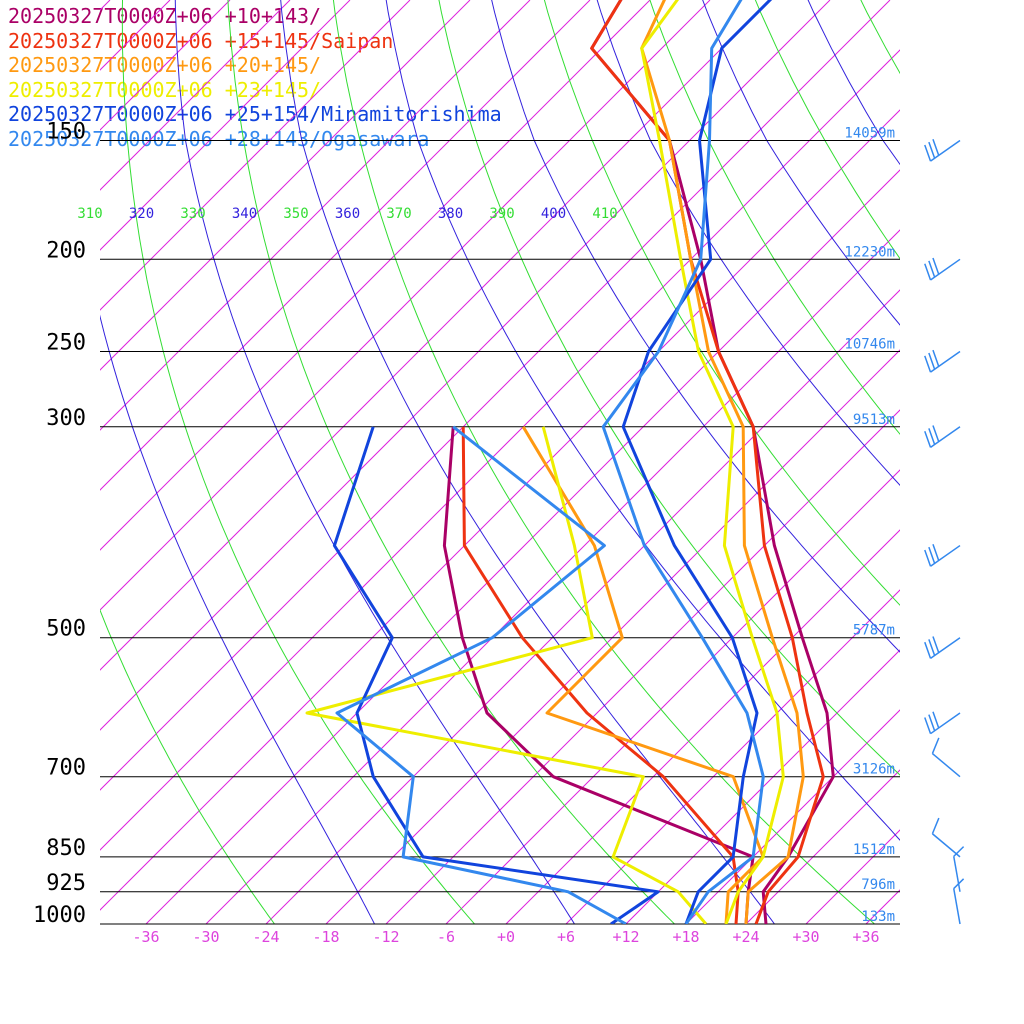 This screenshot has height=1024, width=1024. Describe the element at coordinates (141, 214) in the screenshot. I see `theta-label: 320` at that location.